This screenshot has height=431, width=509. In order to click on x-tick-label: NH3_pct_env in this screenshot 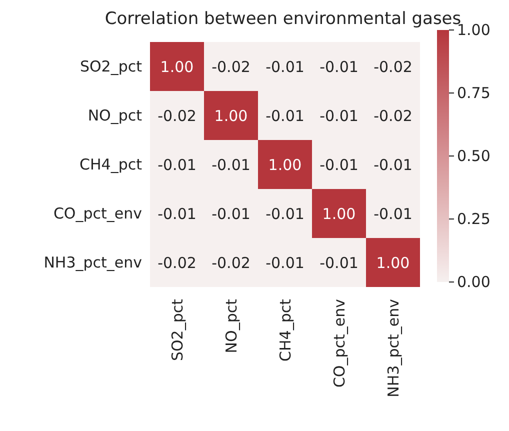, I will do `click(393, 348)`.